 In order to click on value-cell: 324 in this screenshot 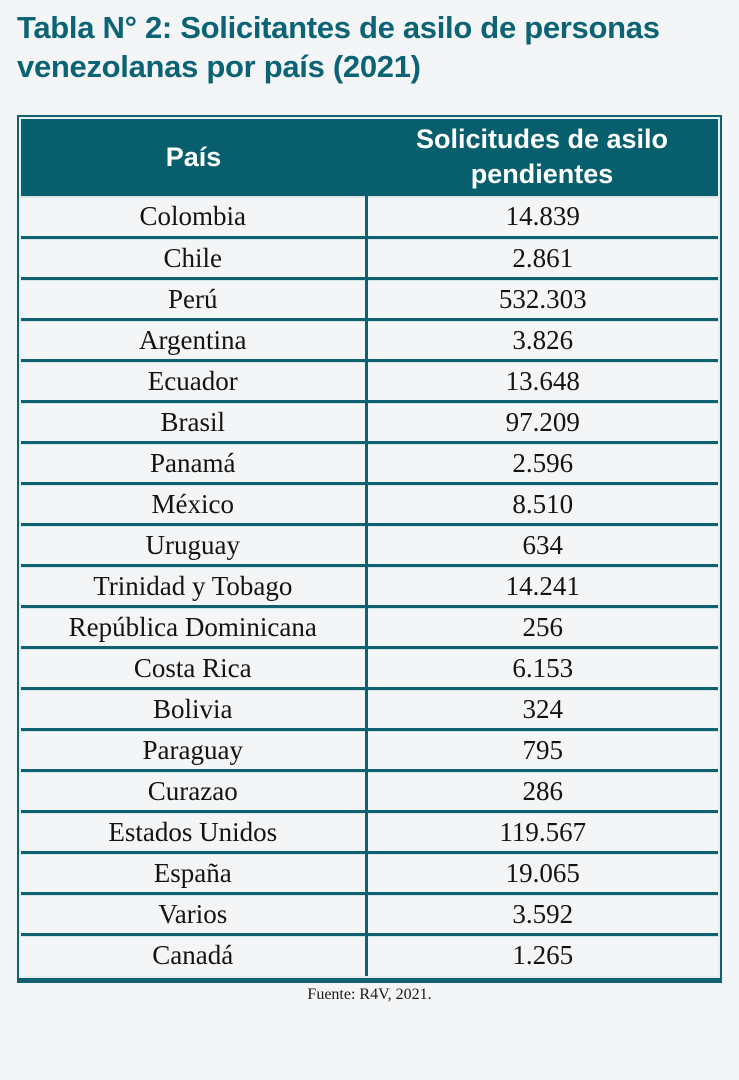, I will do `click(542, 708)`.